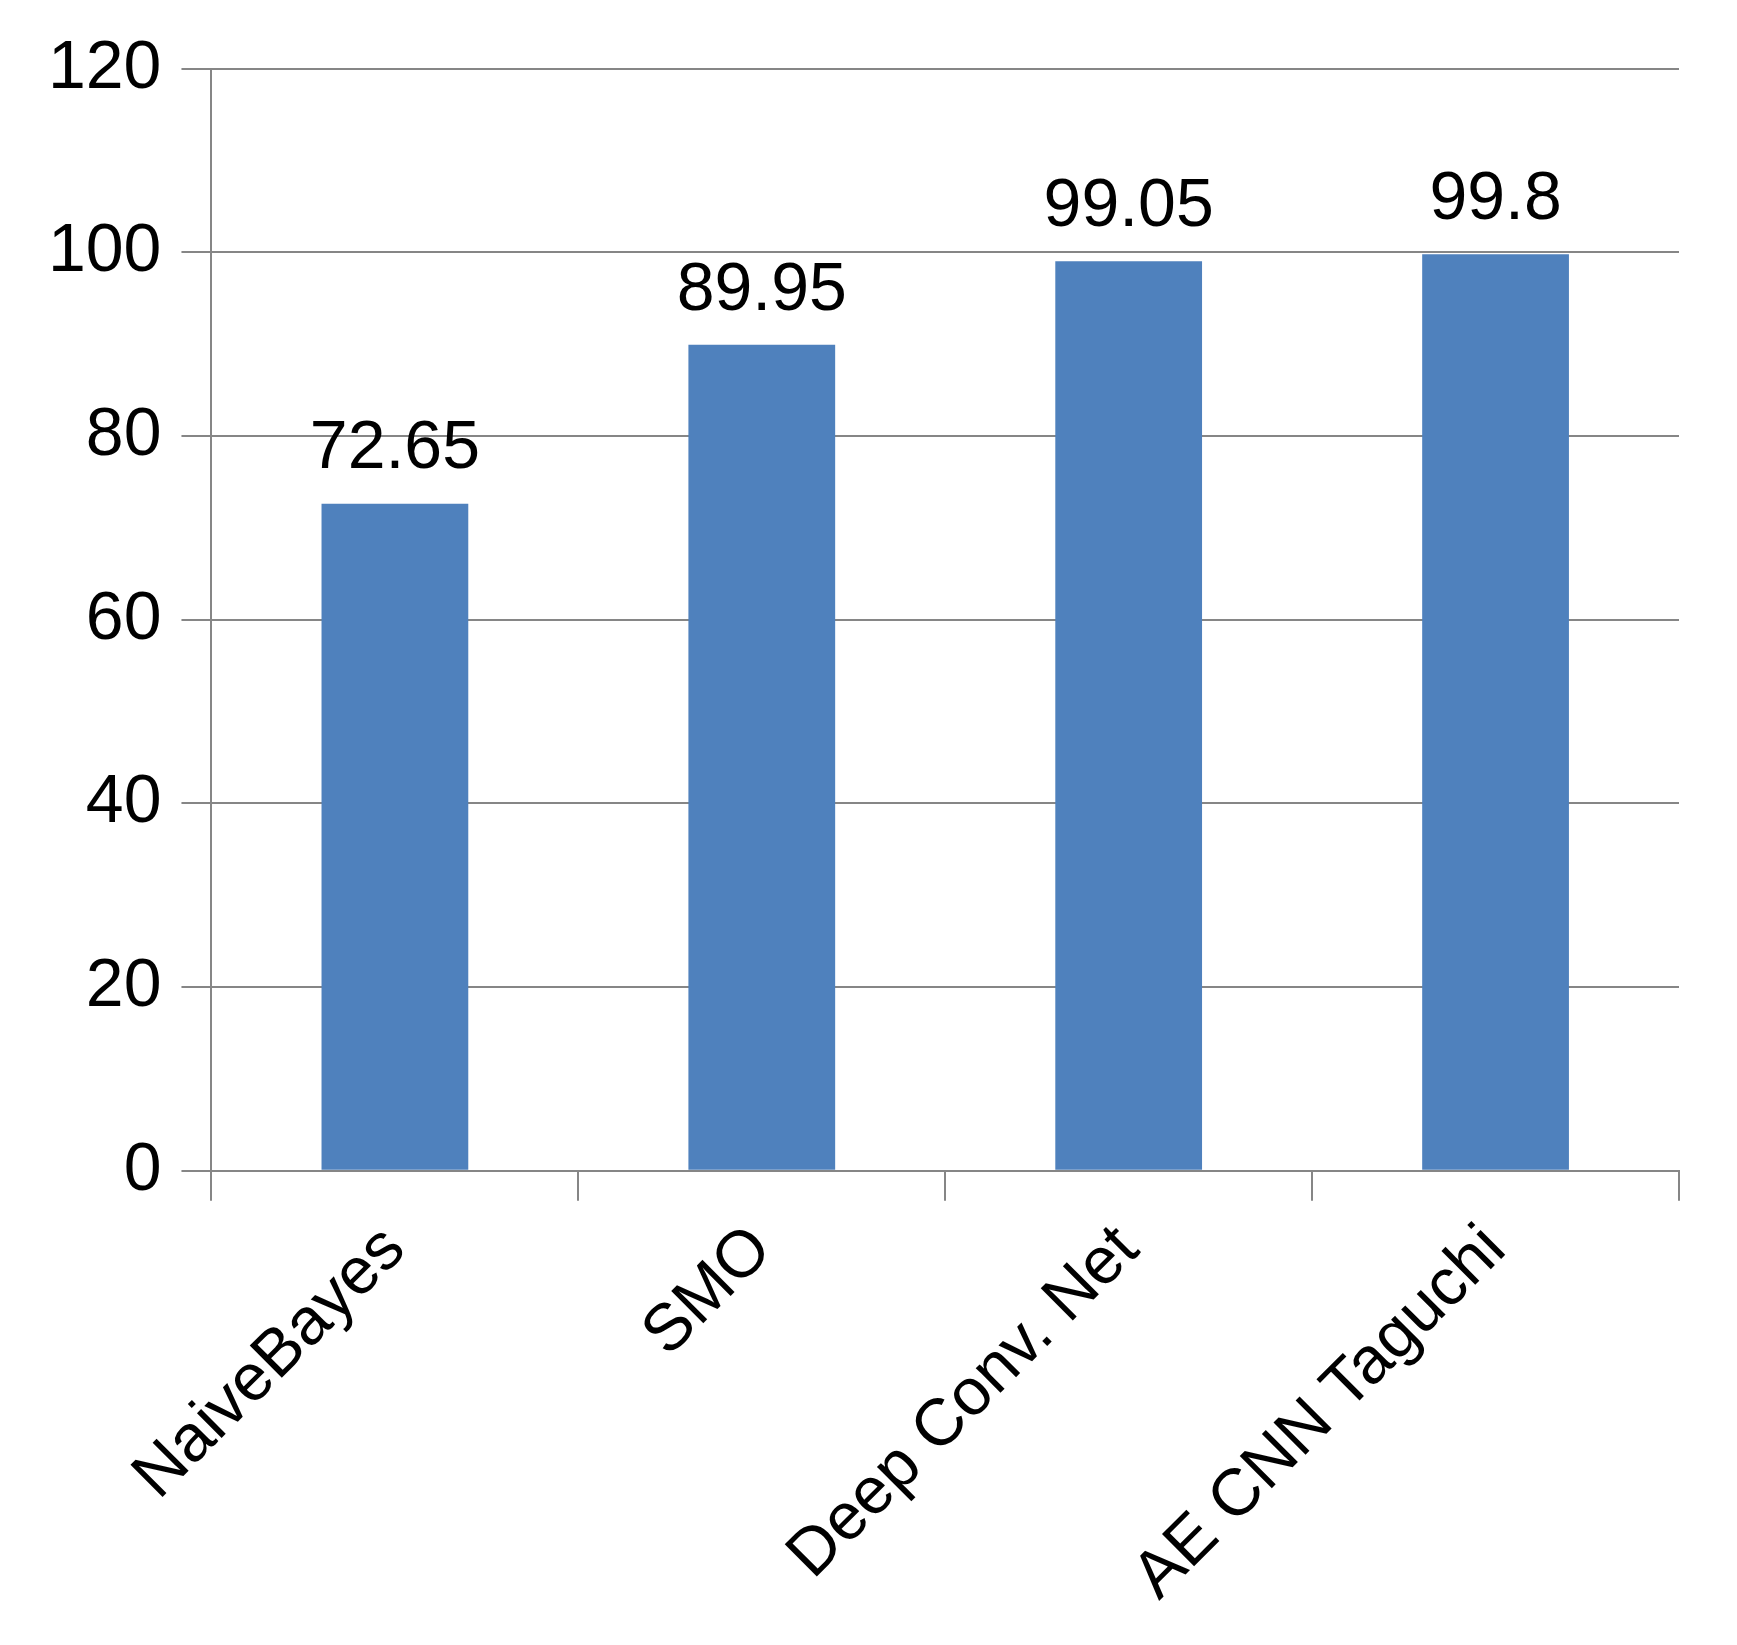  I want to click on y-tick-label: 100, so click(104, 247).